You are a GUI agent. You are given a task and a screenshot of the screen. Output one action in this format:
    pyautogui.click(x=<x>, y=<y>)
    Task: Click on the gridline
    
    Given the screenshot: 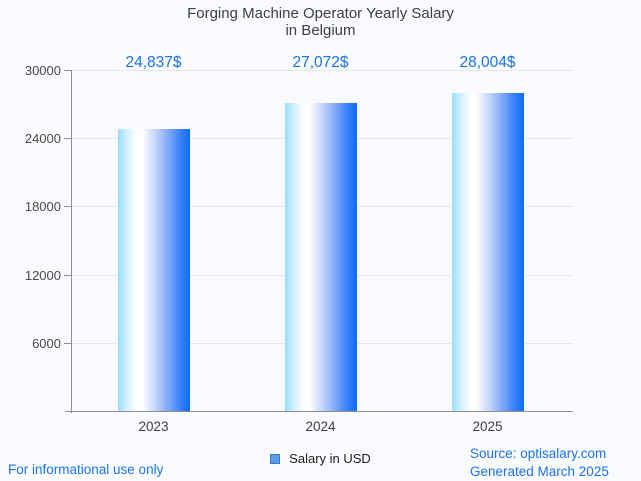 What is the action you would take?
    pyautogui.click(x=322, y=70)
    